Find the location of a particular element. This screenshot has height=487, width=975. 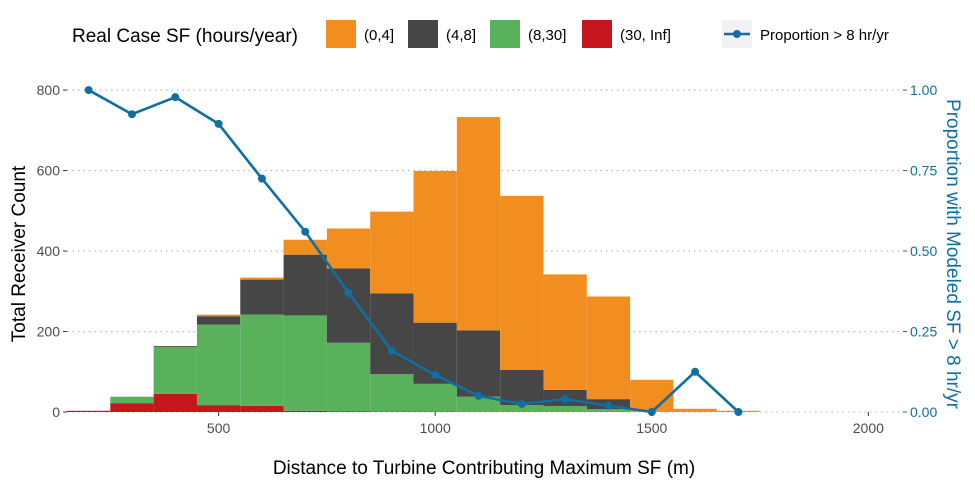

y-tick-label: 200 is located at coordinates (49, 332).